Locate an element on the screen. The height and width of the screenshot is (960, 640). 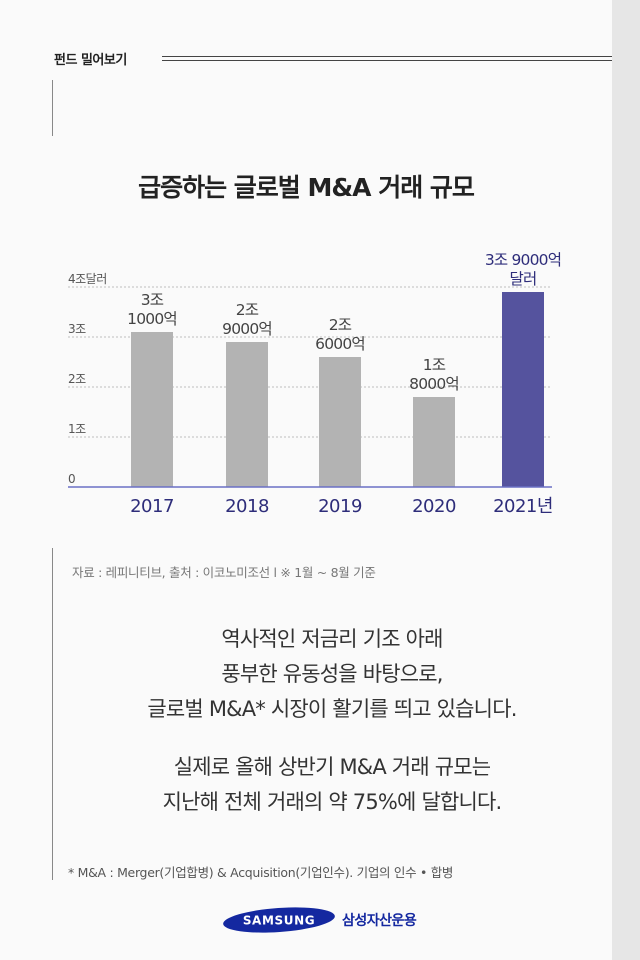
bar-value-label: 8000억 is located at coordinates (434, 384).